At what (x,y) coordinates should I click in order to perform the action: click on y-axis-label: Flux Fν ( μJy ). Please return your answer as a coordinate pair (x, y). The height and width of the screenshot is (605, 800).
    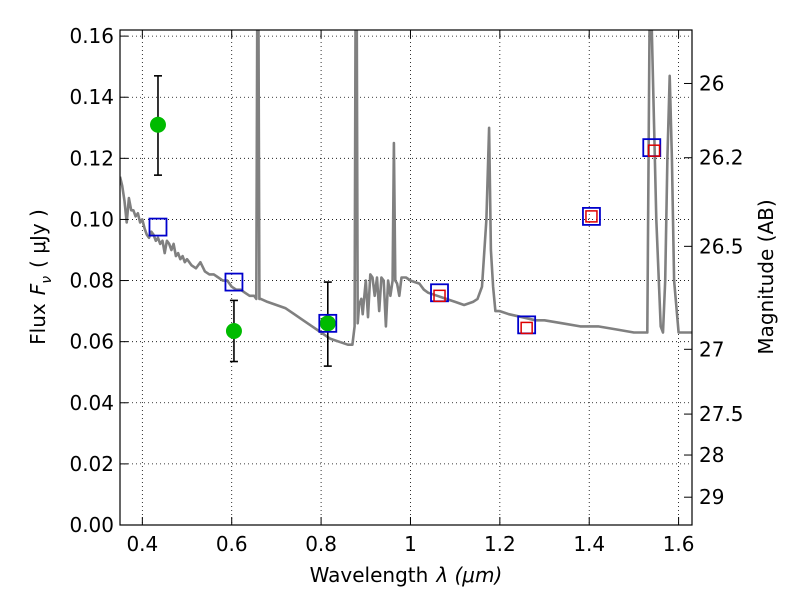
    Looking at the image, I should click on (40, 277).